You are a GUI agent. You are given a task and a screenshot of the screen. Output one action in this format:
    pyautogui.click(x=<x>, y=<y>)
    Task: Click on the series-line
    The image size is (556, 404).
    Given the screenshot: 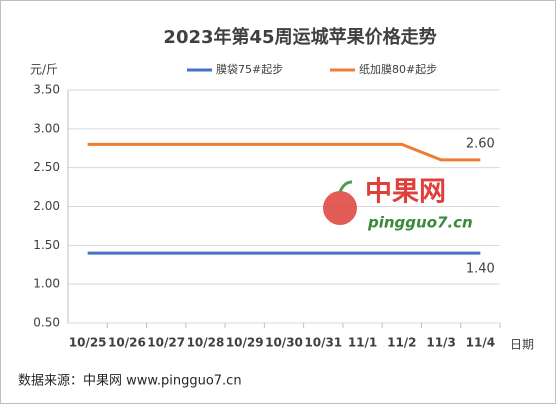 What is the action you would take?
    pyautogui.click(x=284, y=152)
    